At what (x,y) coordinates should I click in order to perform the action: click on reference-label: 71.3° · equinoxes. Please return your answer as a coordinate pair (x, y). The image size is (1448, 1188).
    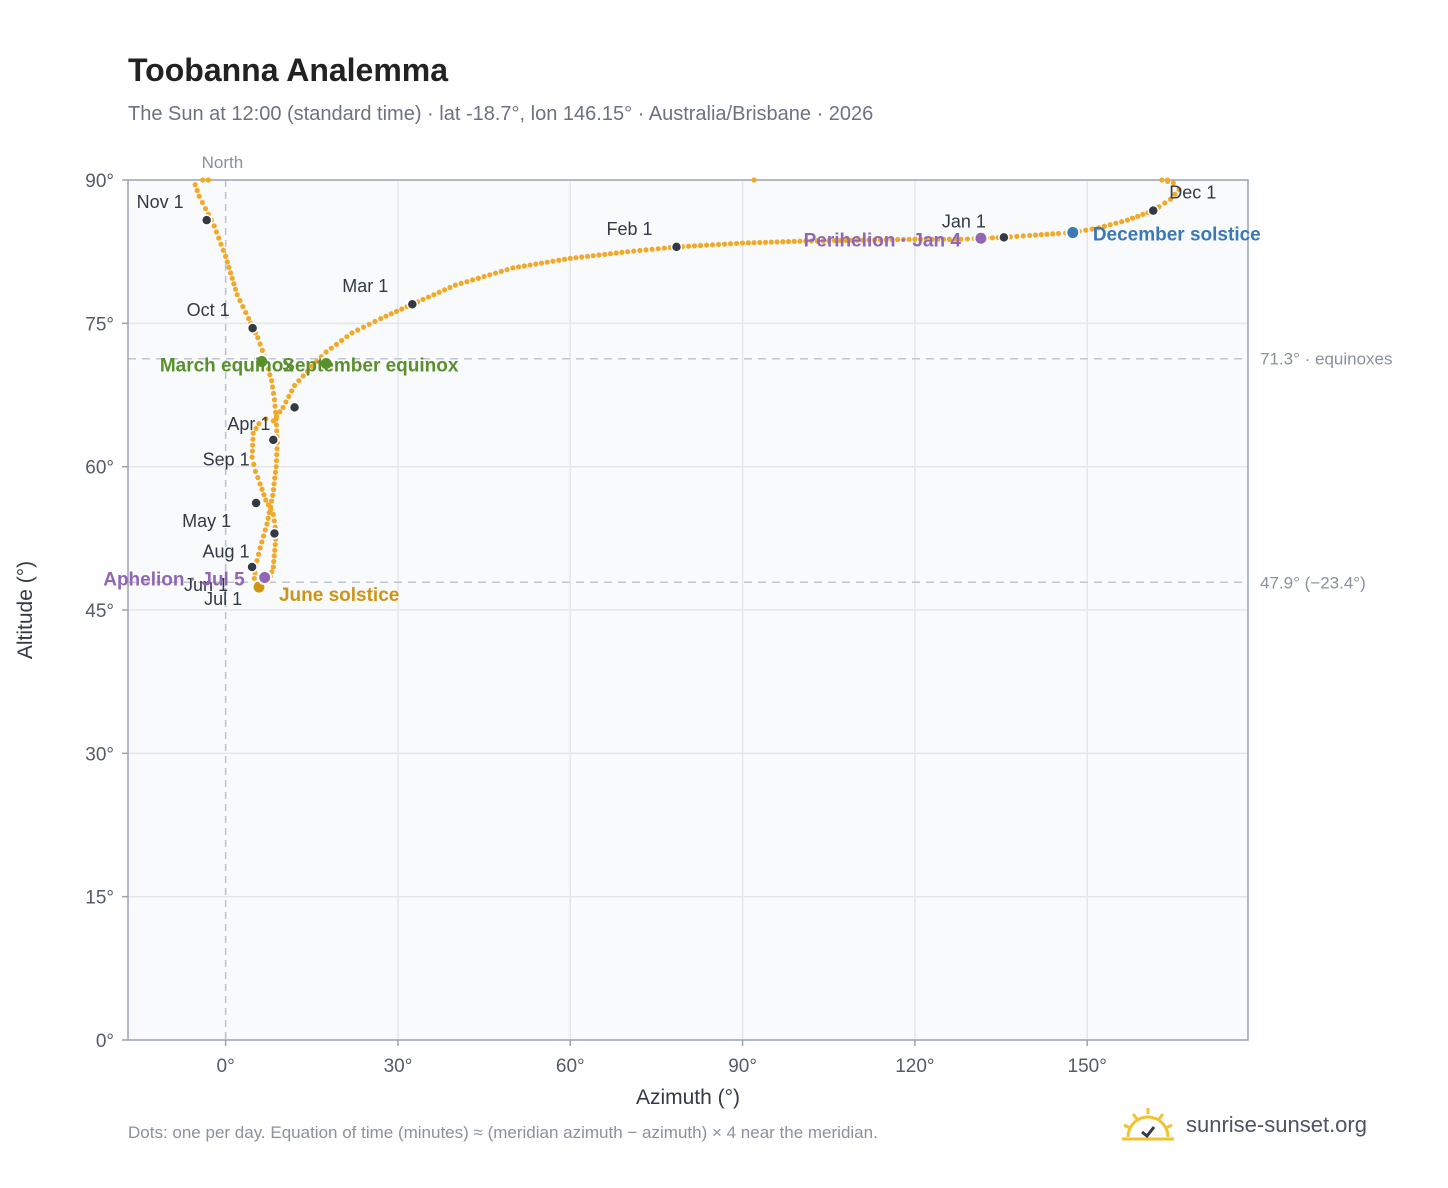
    Looking at the image, I should click on (1326, 359).